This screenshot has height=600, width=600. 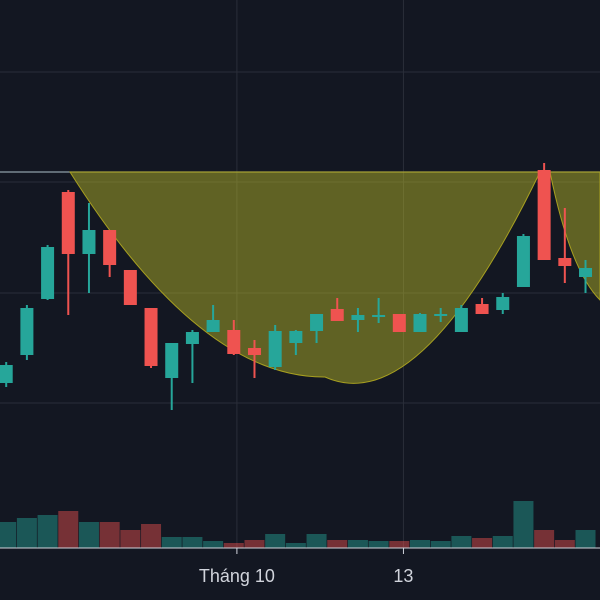 What do you see at coordinates (403, 576) in the screenshot?
I see `x-tick-label: 13` at bounding box center [403, 576].